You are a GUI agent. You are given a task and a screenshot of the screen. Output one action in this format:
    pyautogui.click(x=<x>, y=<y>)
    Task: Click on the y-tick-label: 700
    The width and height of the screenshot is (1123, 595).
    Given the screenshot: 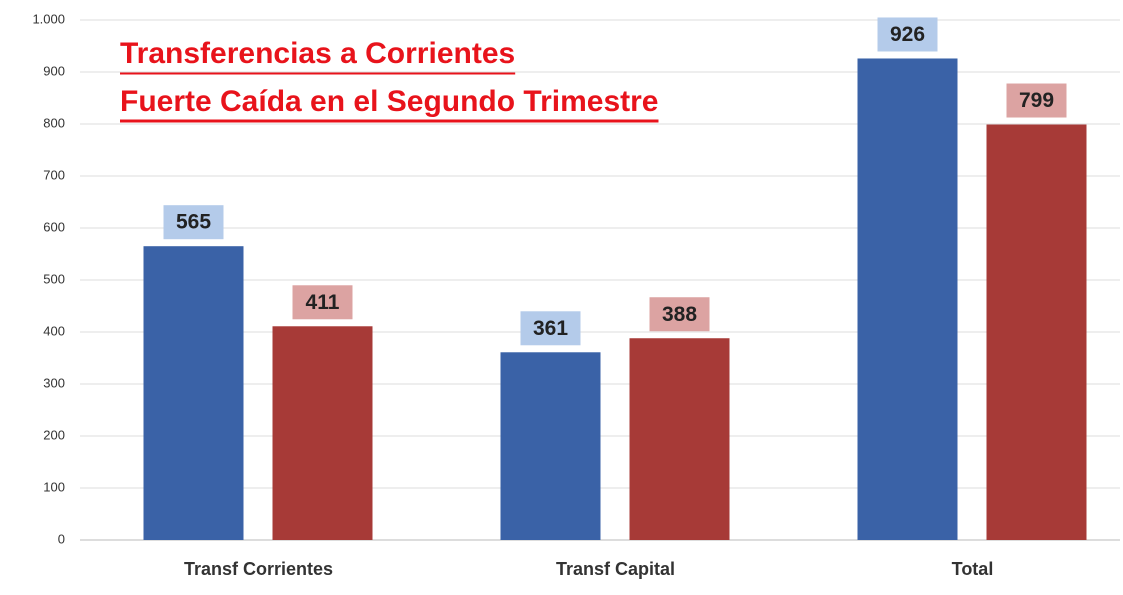 What is the action you would take?
    pyautogui.click(x=54, y=174)
    